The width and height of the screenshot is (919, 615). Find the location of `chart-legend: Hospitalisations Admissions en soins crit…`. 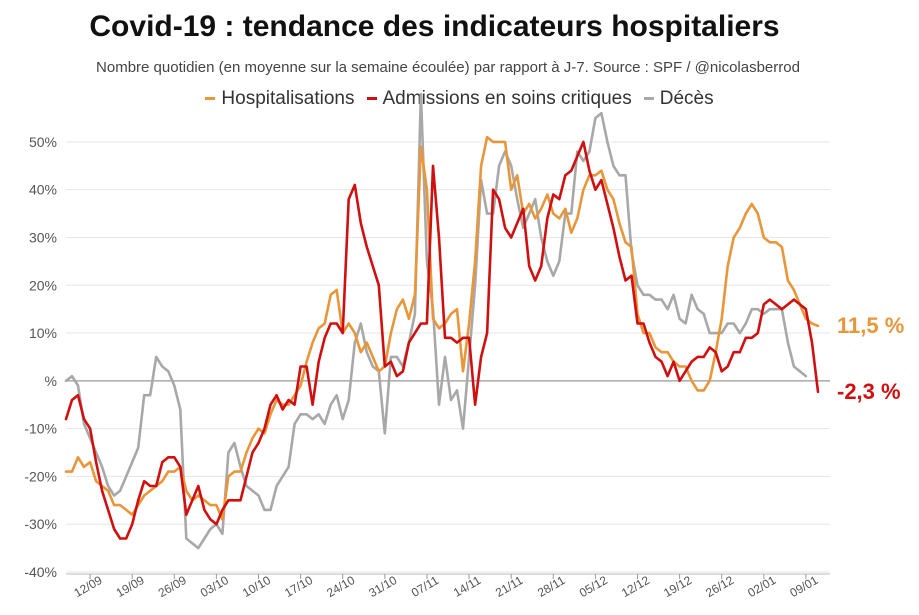

chart-legend: Hospitalisations Admissions en soins crit… is located at coordinates (459, 99).